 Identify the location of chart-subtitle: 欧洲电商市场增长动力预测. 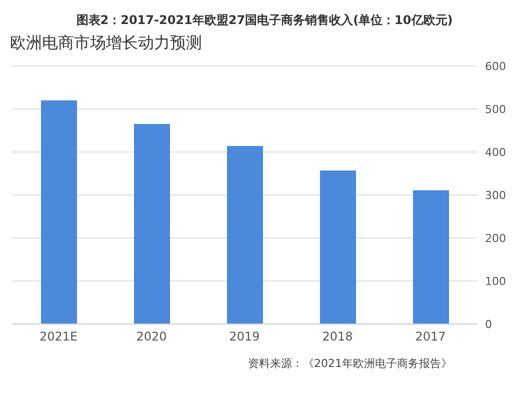
(106, 43).